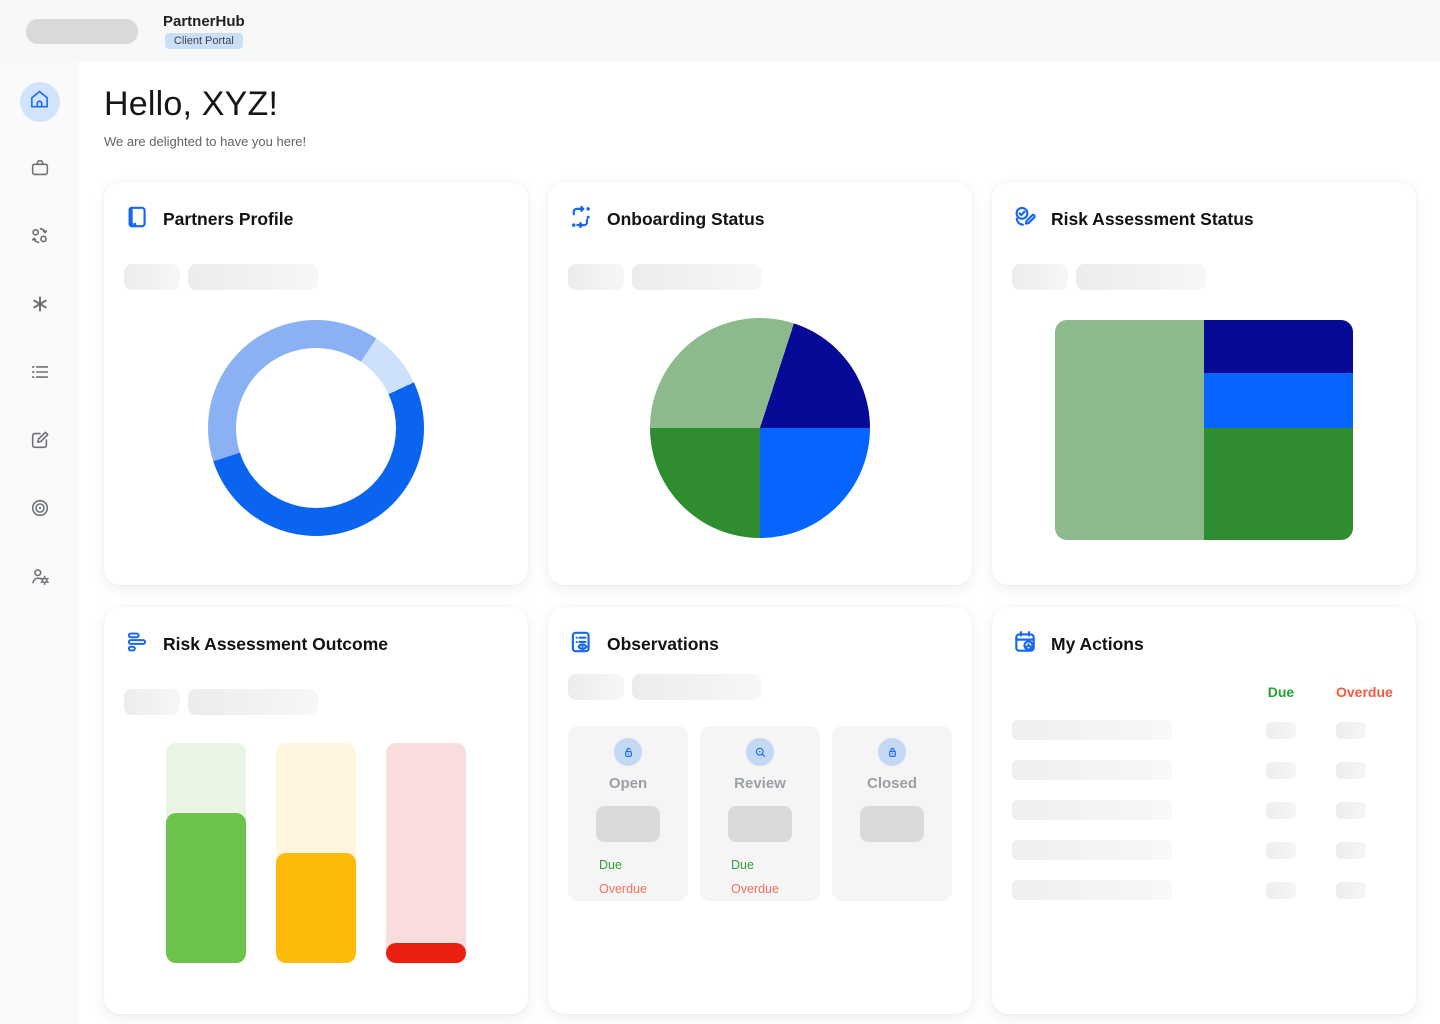  I want to click on tile-overdue-label: Overdue, so click(623, 889).